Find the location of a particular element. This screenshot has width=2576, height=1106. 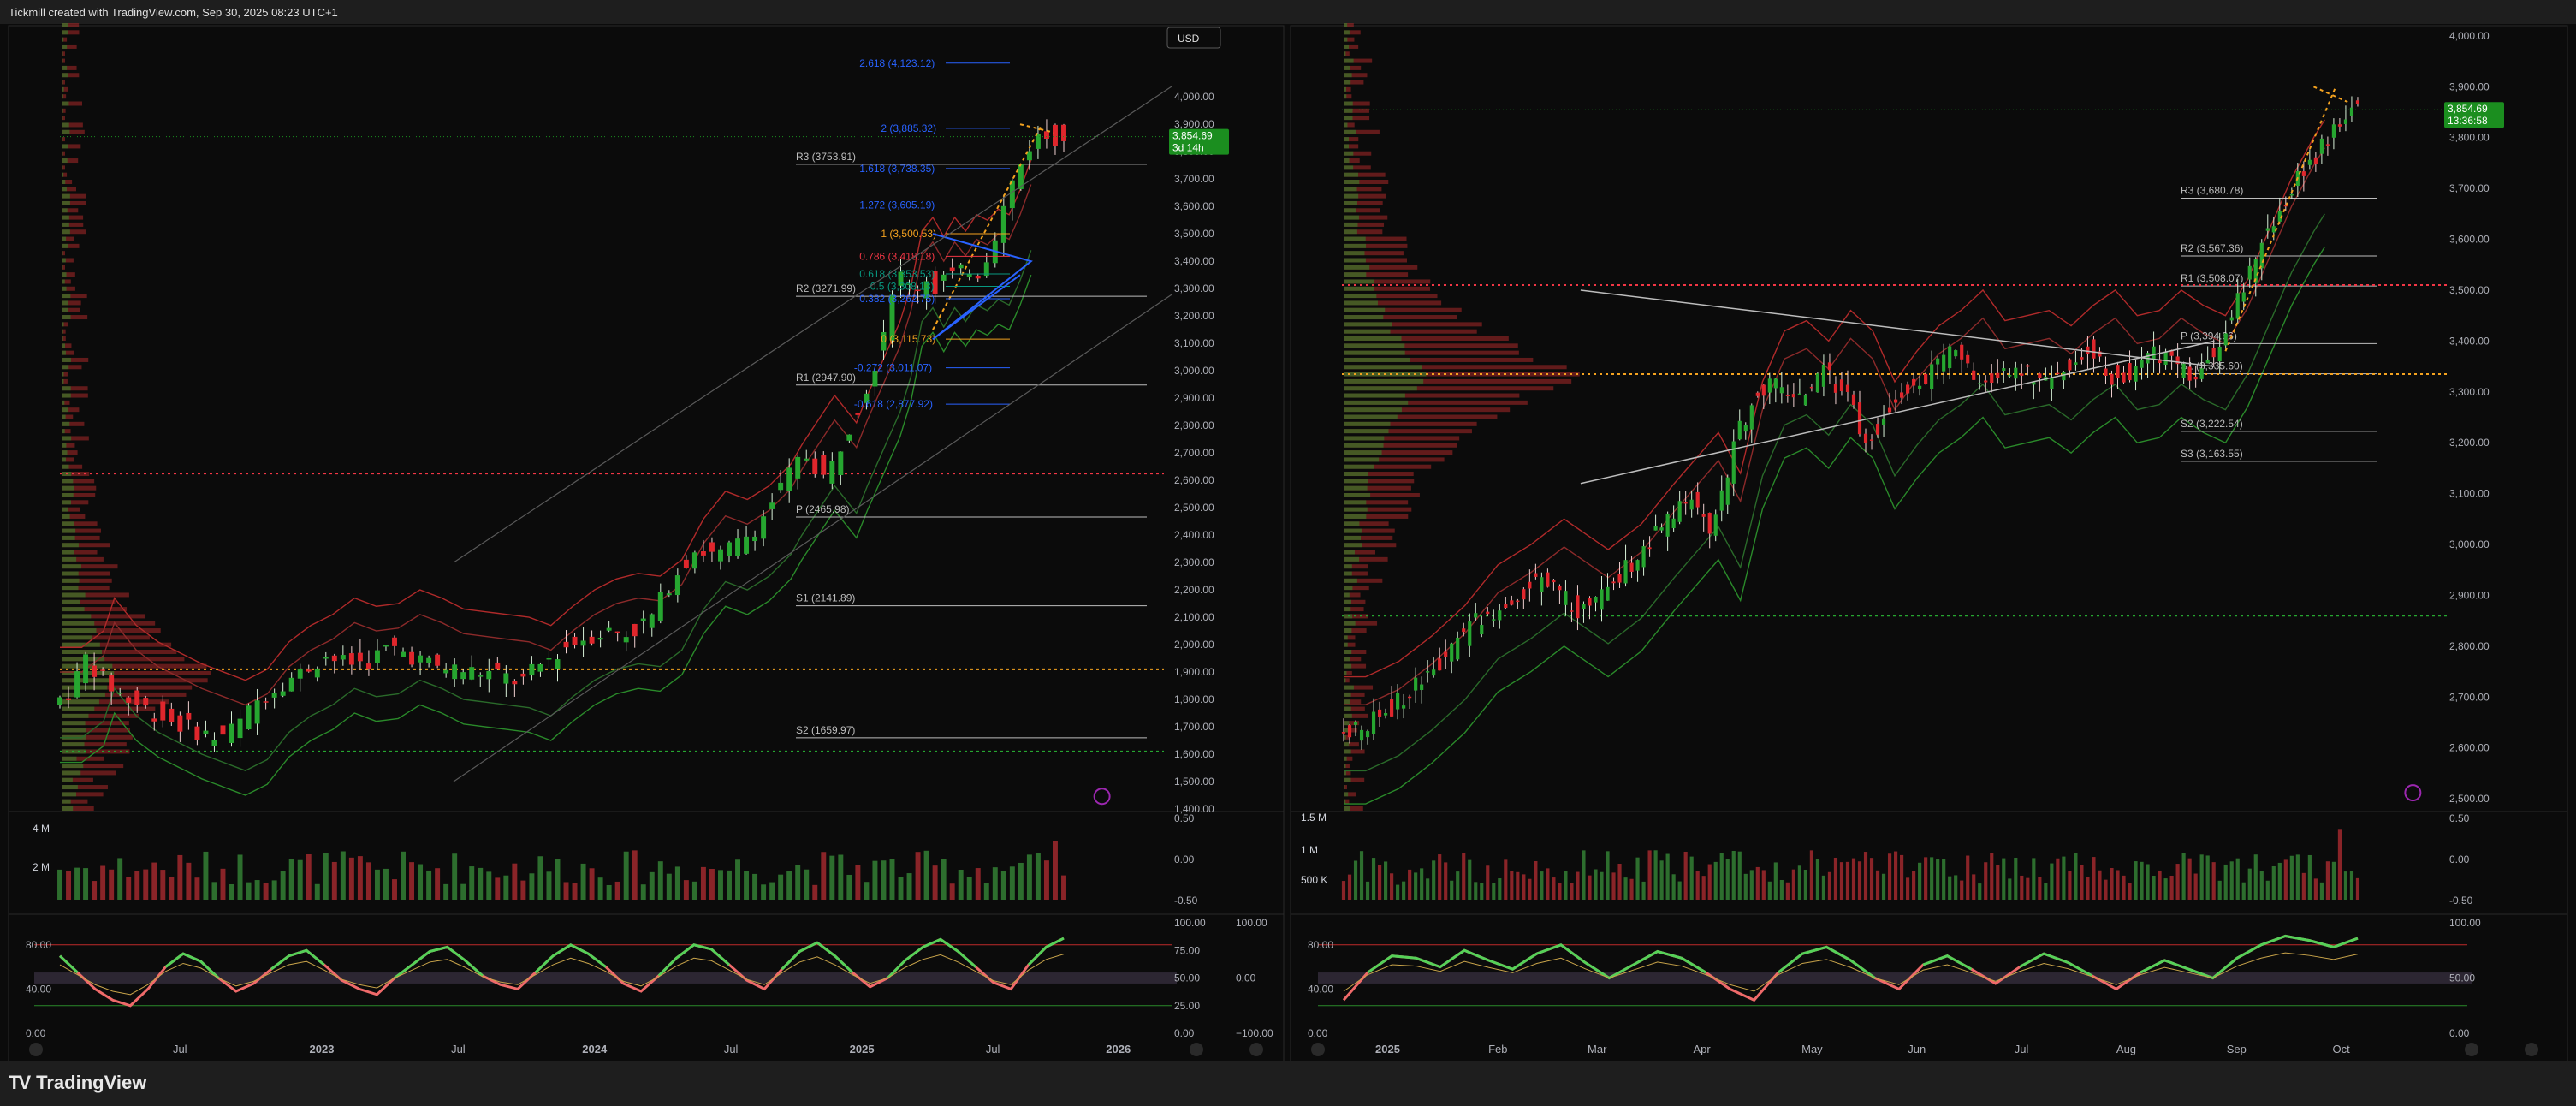

rsi-axis-right-label: 0.00 is located at coordinates (1184, 1033).